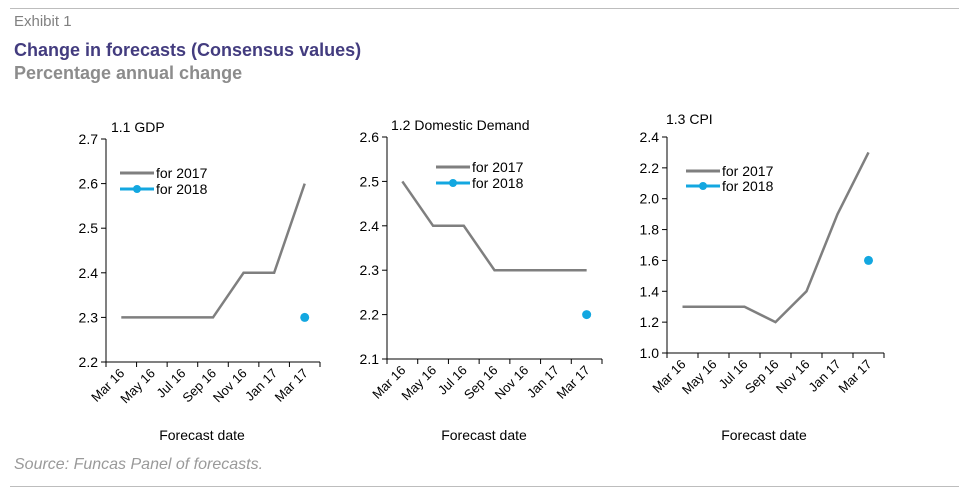 This screenshot has width=969, height=497. What do you see at coordinates (484, 486) in the screenshot?
I see `bottom-rule` at bounding box center [484, 486].